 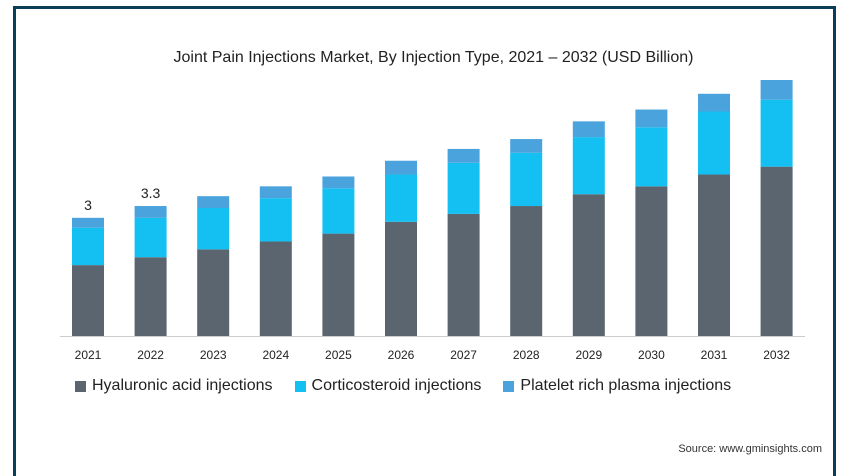 What do you see at coordinates (182, 385) in the screenshot?
I see `legend-label-hyaluronic: Hyaluronic acid injections` at bounding box center [182, 385].